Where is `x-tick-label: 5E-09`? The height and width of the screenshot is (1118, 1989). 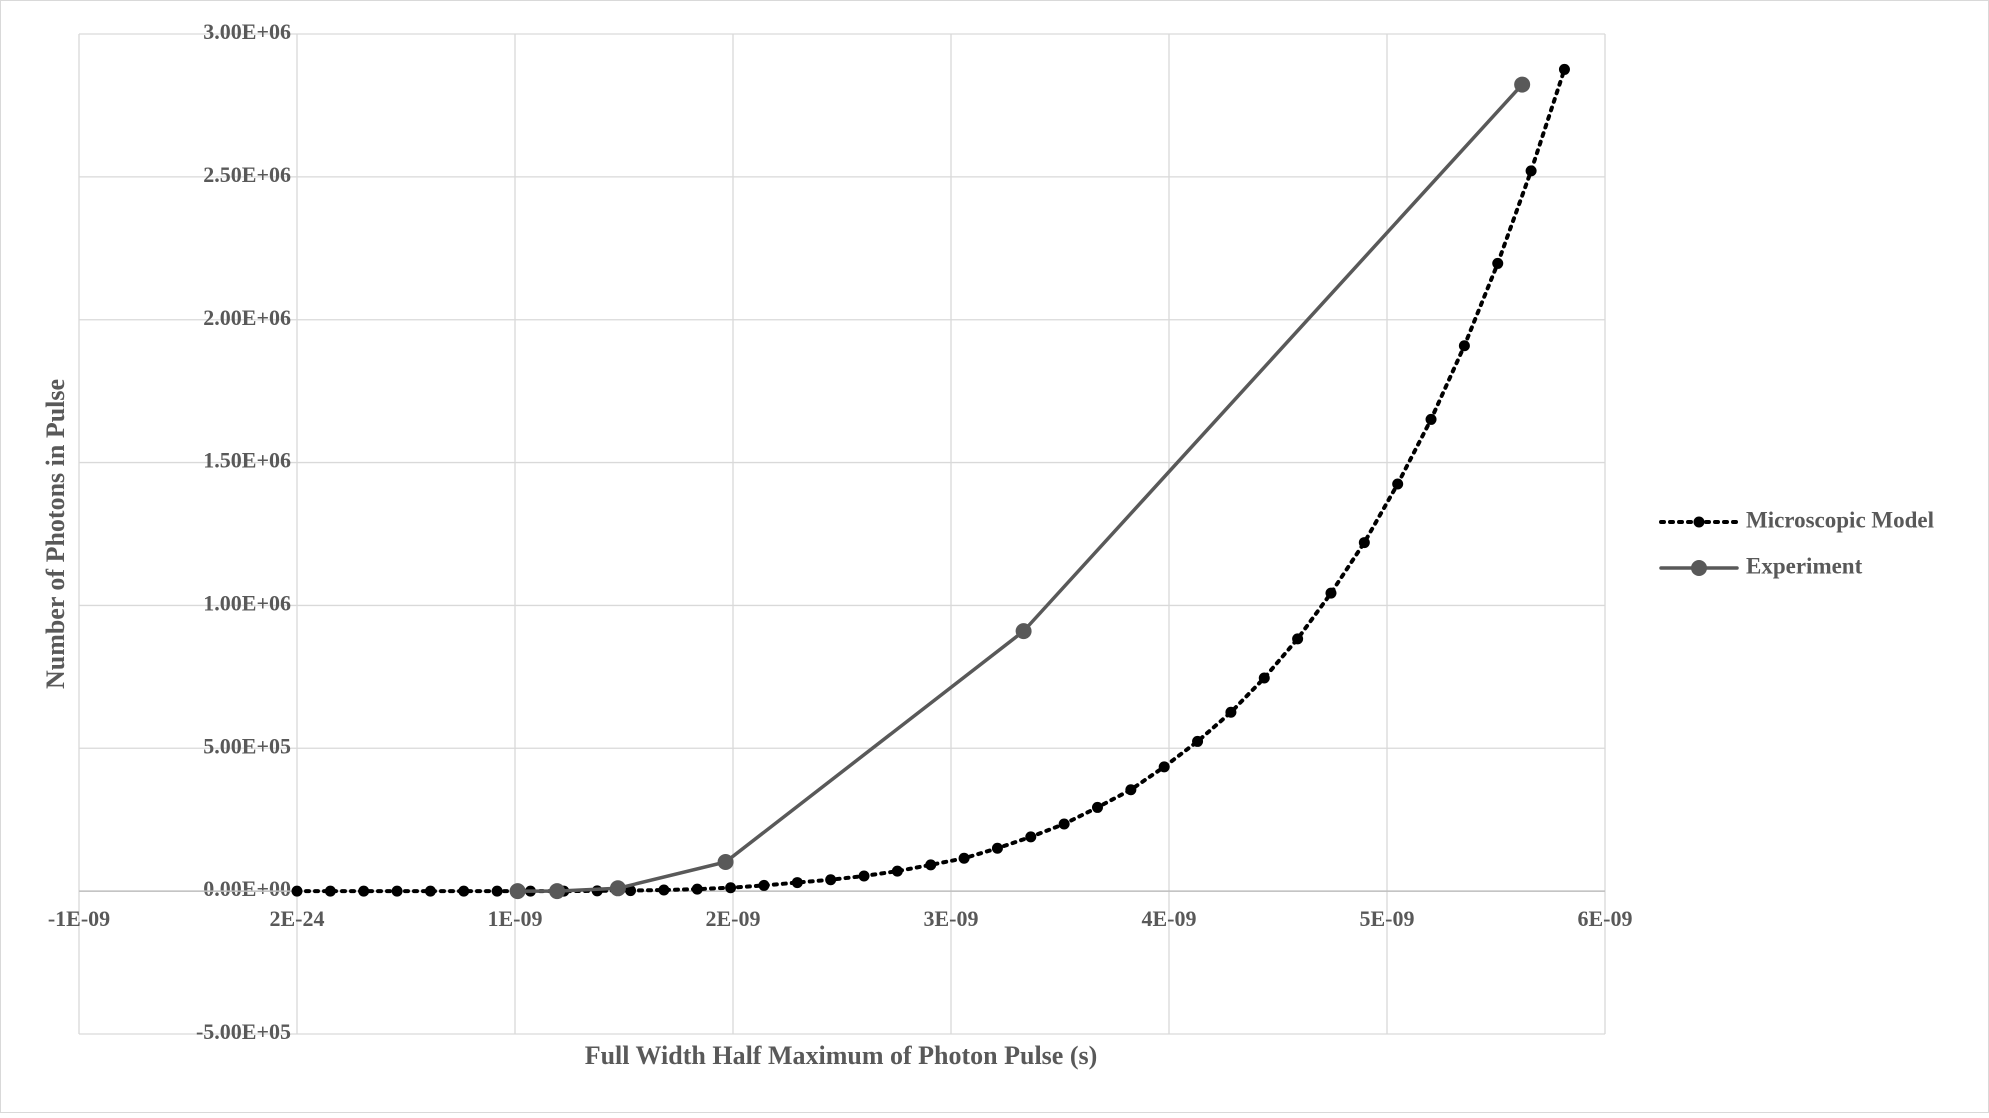
x-tick-label: 5E-09 is located at coordinates (1387, 918).